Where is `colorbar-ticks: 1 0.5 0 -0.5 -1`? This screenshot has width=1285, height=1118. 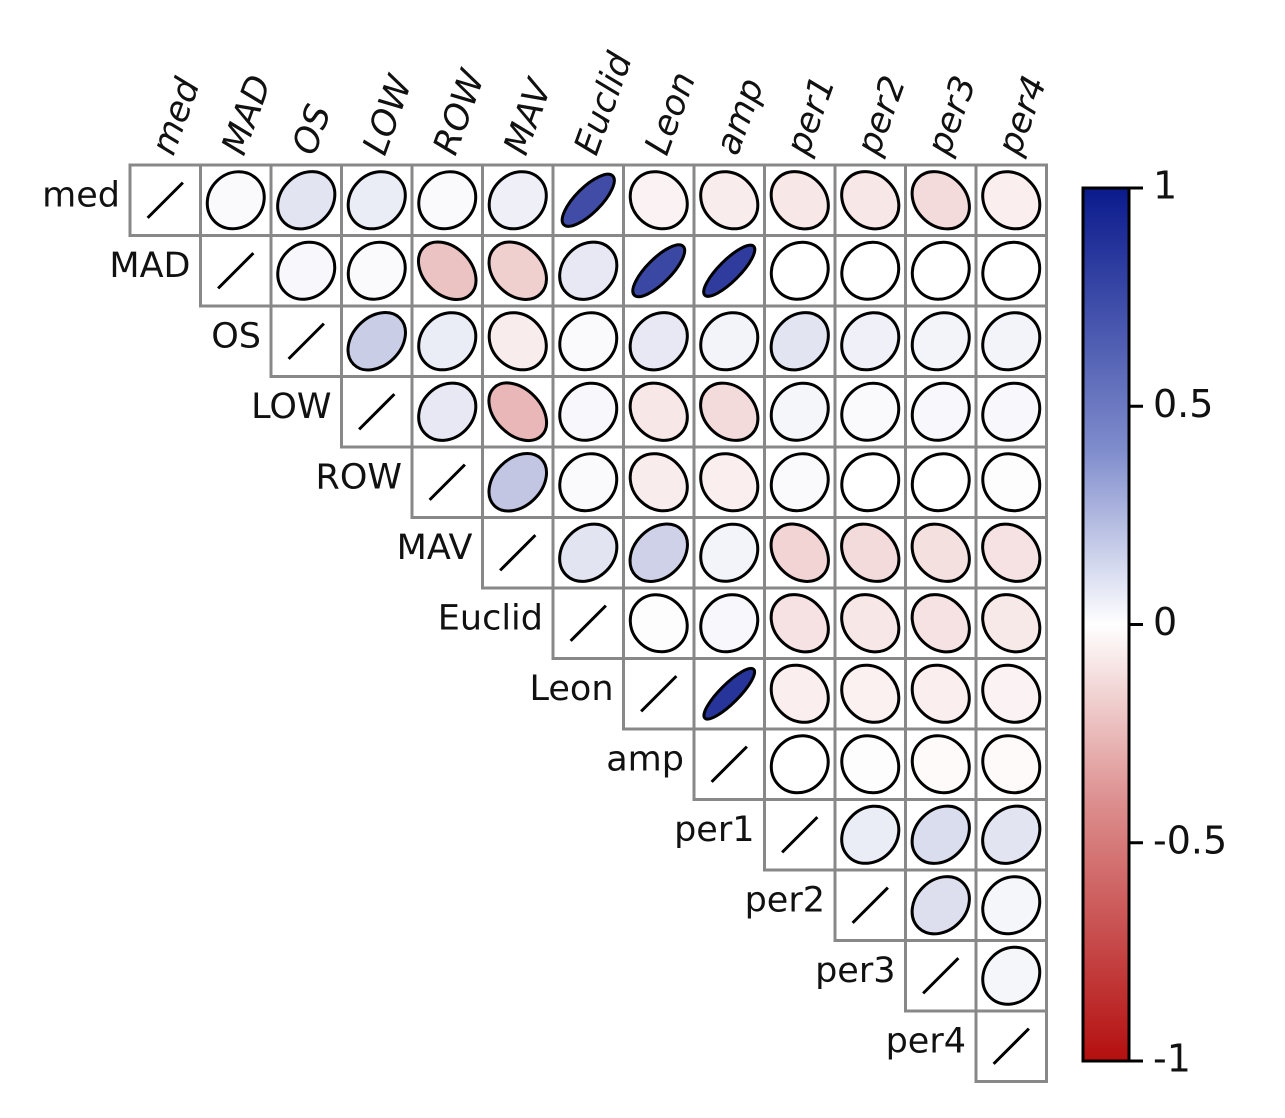
colorbar-ticks: 1 0.5 0 -0.5 -1 is located at coordinates (1178, 622).